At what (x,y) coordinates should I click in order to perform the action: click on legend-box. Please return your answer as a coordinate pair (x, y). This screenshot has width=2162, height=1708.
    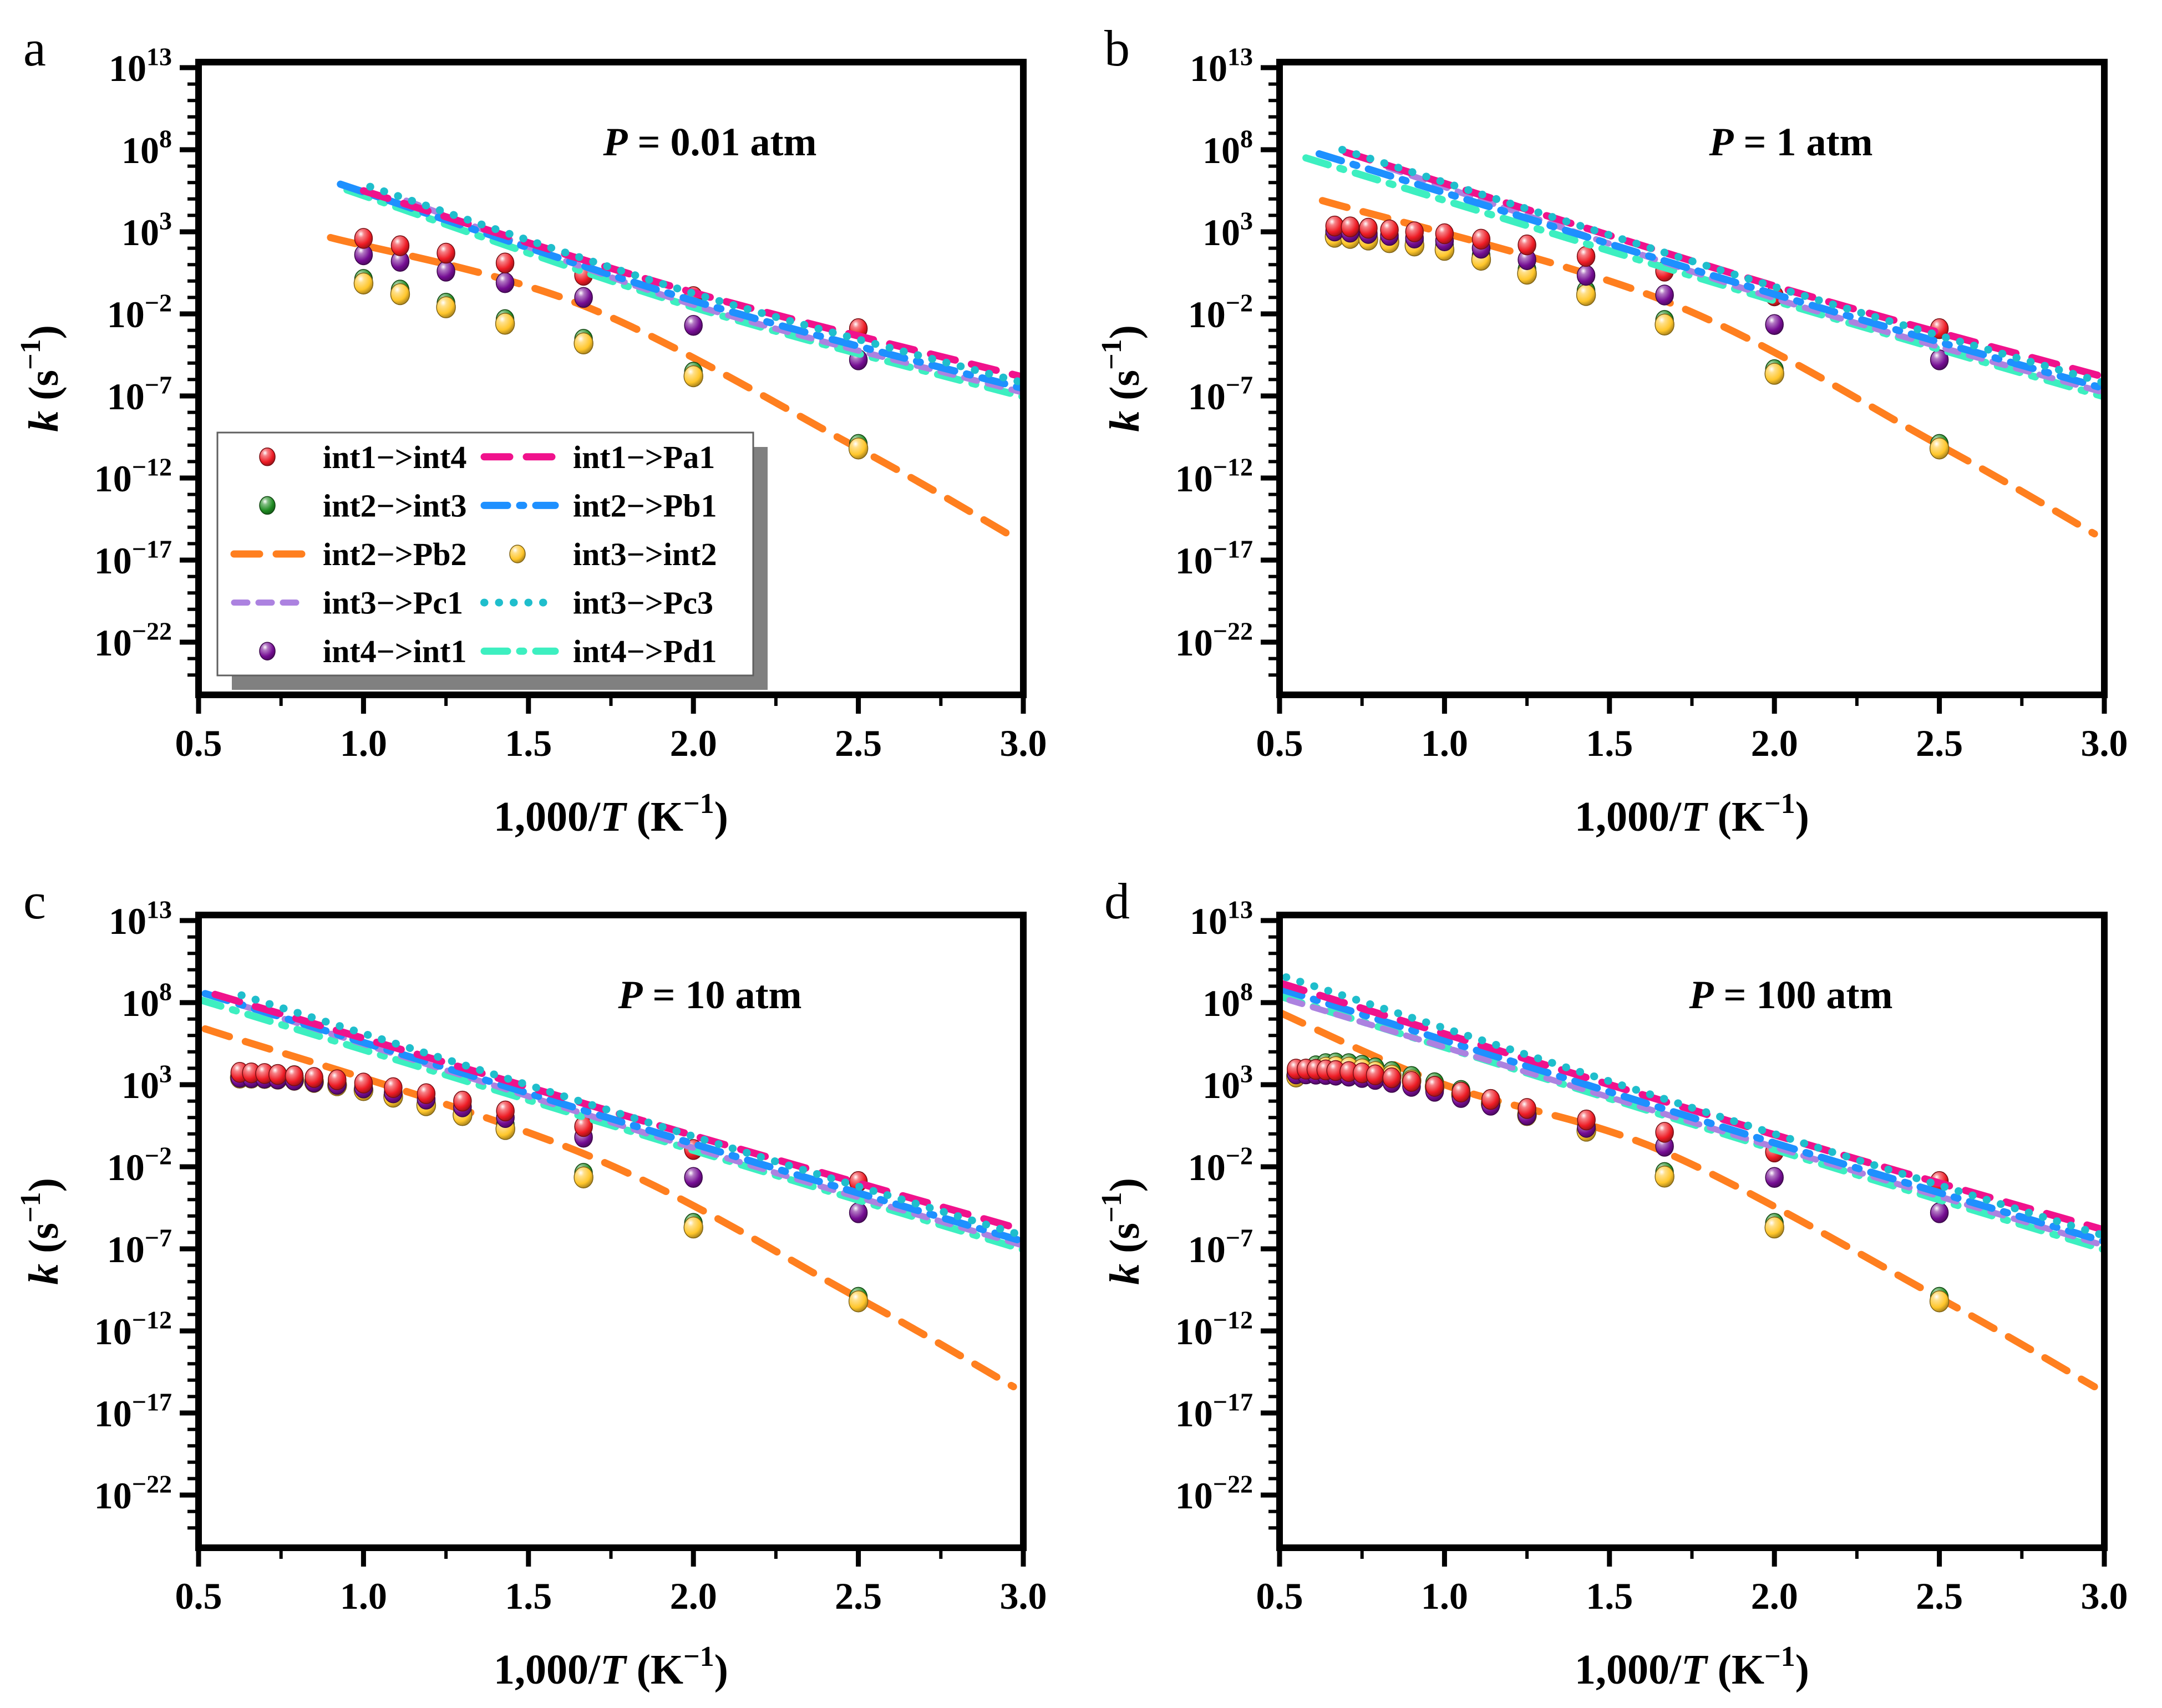
    Looking at the image, I should click on (485, 554).